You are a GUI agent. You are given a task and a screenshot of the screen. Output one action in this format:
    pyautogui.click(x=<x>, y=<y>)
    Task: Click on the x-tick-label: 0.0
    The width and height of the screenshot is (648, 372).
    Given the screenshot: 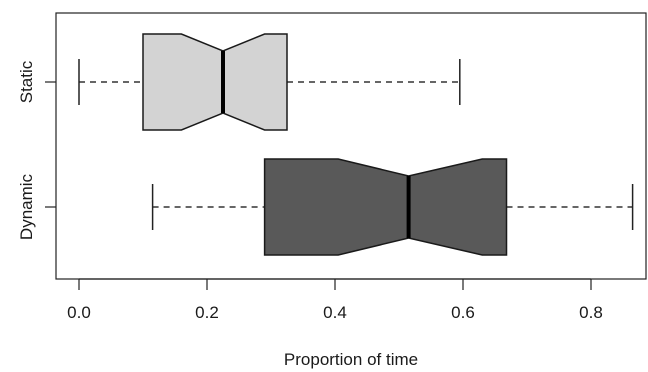 What is the action you would take?
    pyautogui.click(x=79, y=312)
    